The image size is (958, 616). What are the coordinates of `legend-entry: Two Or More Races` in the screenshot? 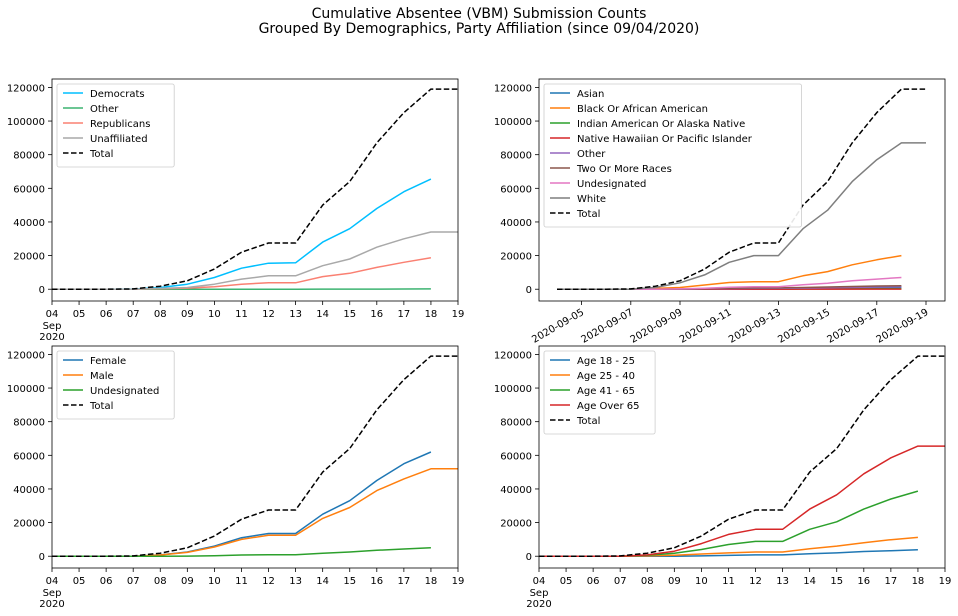 It's located at (624, 169).